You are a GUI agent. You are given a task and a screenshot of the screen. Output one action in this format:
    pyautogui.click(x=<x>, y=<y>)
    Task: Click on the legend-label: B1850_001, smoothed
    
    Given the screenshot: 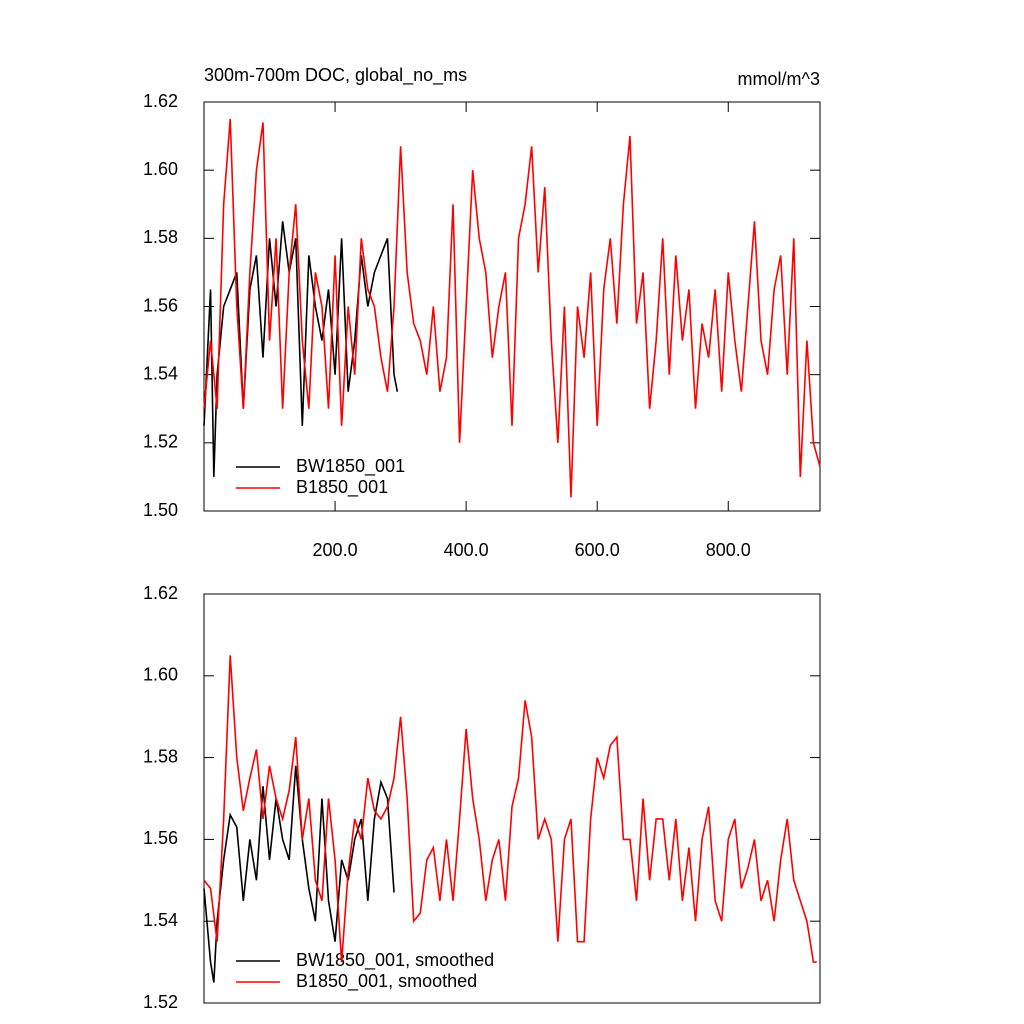 What is the action you would take?
    pyautogui.click(x=386, y=981)
    